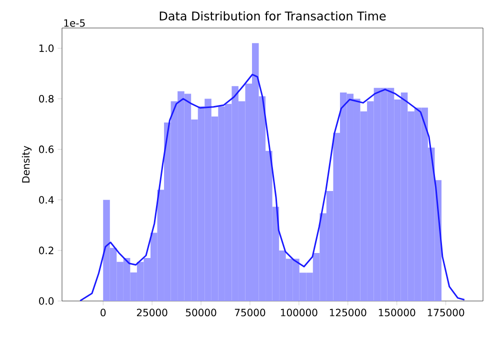 The image size is (497, 347). What do you see at coordinates (46, 301) in the screenshot?
I see `y-tick-label: 0.0` at bounding box center [46, 301].